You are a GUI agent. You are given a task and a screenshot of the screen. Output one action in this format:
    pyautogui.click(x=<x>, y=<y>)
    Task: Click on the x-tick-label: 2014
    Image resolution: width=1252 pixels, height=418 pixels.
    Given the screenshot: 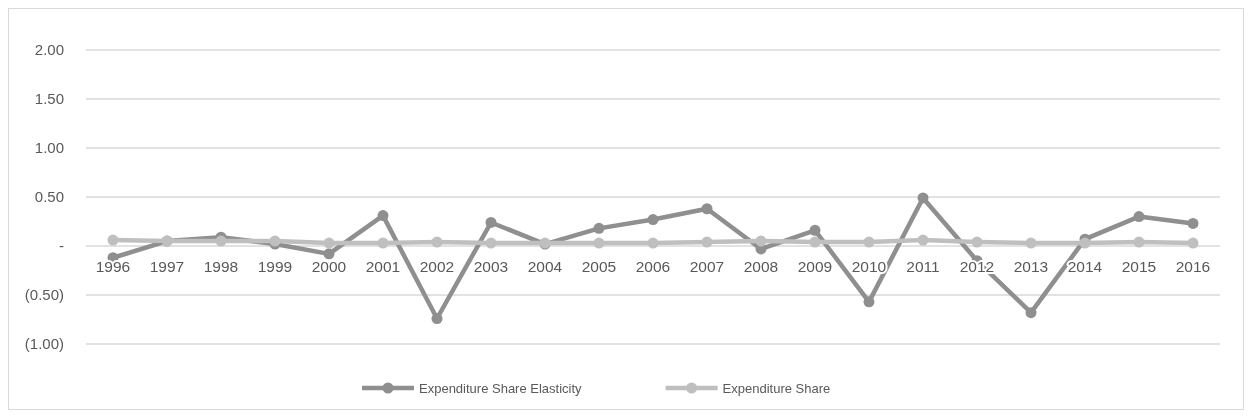 What is the action you would take?
    pyautogui.click(x=1085, y=266)
    